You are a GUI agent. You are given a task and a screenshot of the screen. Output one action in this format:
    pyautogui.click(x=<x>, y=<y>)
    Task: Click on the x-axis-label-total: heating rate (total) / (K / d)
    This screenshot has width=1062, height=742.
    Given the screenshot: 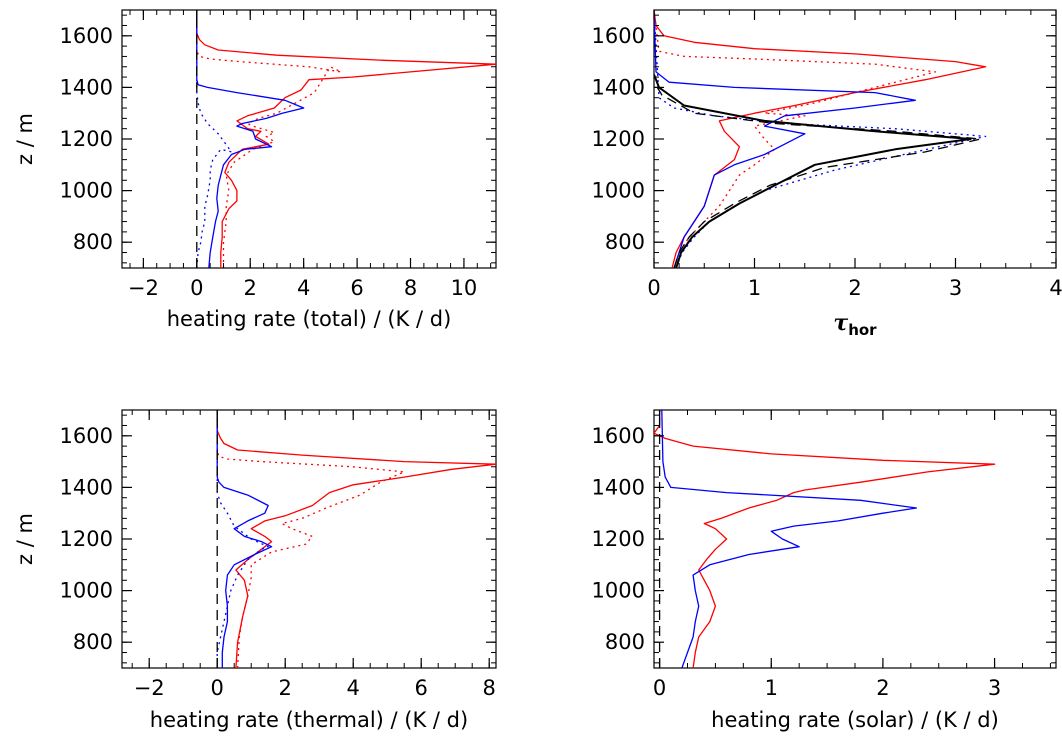 What is the action you would take?
    pyautogui.click(x=309, y=319)
    